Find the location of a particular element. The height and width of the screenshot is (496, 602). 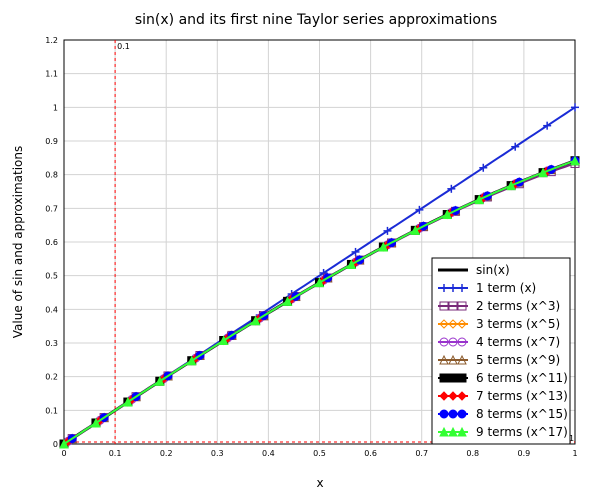

x-tick-label: 1 is located at coordinates (574, 453).